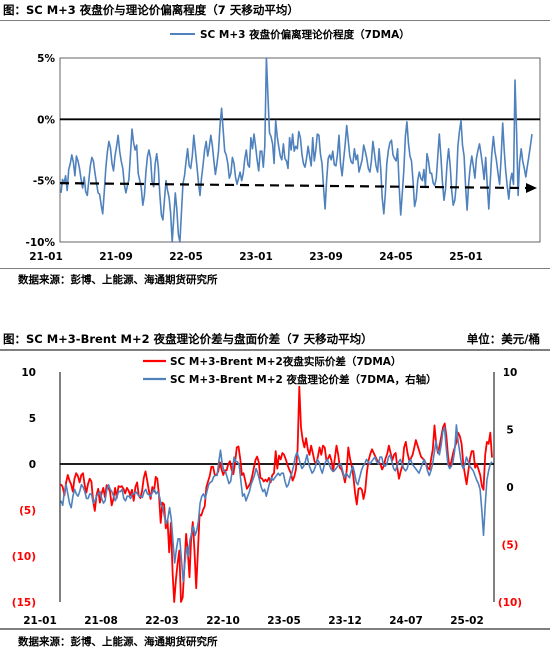  Describe the element at coordinates (396, 257) in the screenshot. I see `chart1-x-tick-label: 24-05` at that location.